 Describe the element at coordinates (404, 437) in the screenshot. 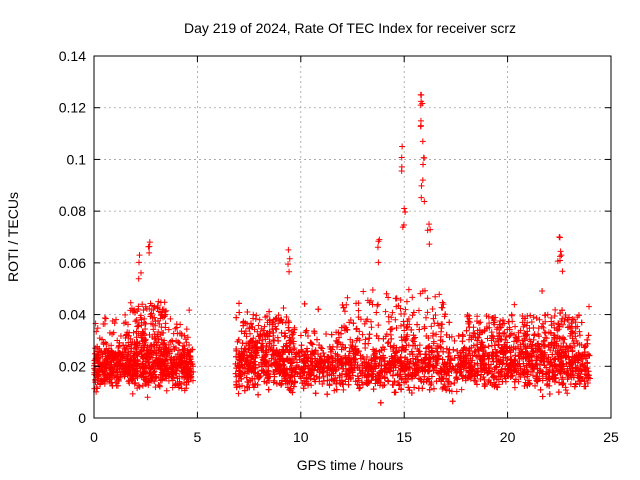

I see `x-tick-label: 15` at that location.